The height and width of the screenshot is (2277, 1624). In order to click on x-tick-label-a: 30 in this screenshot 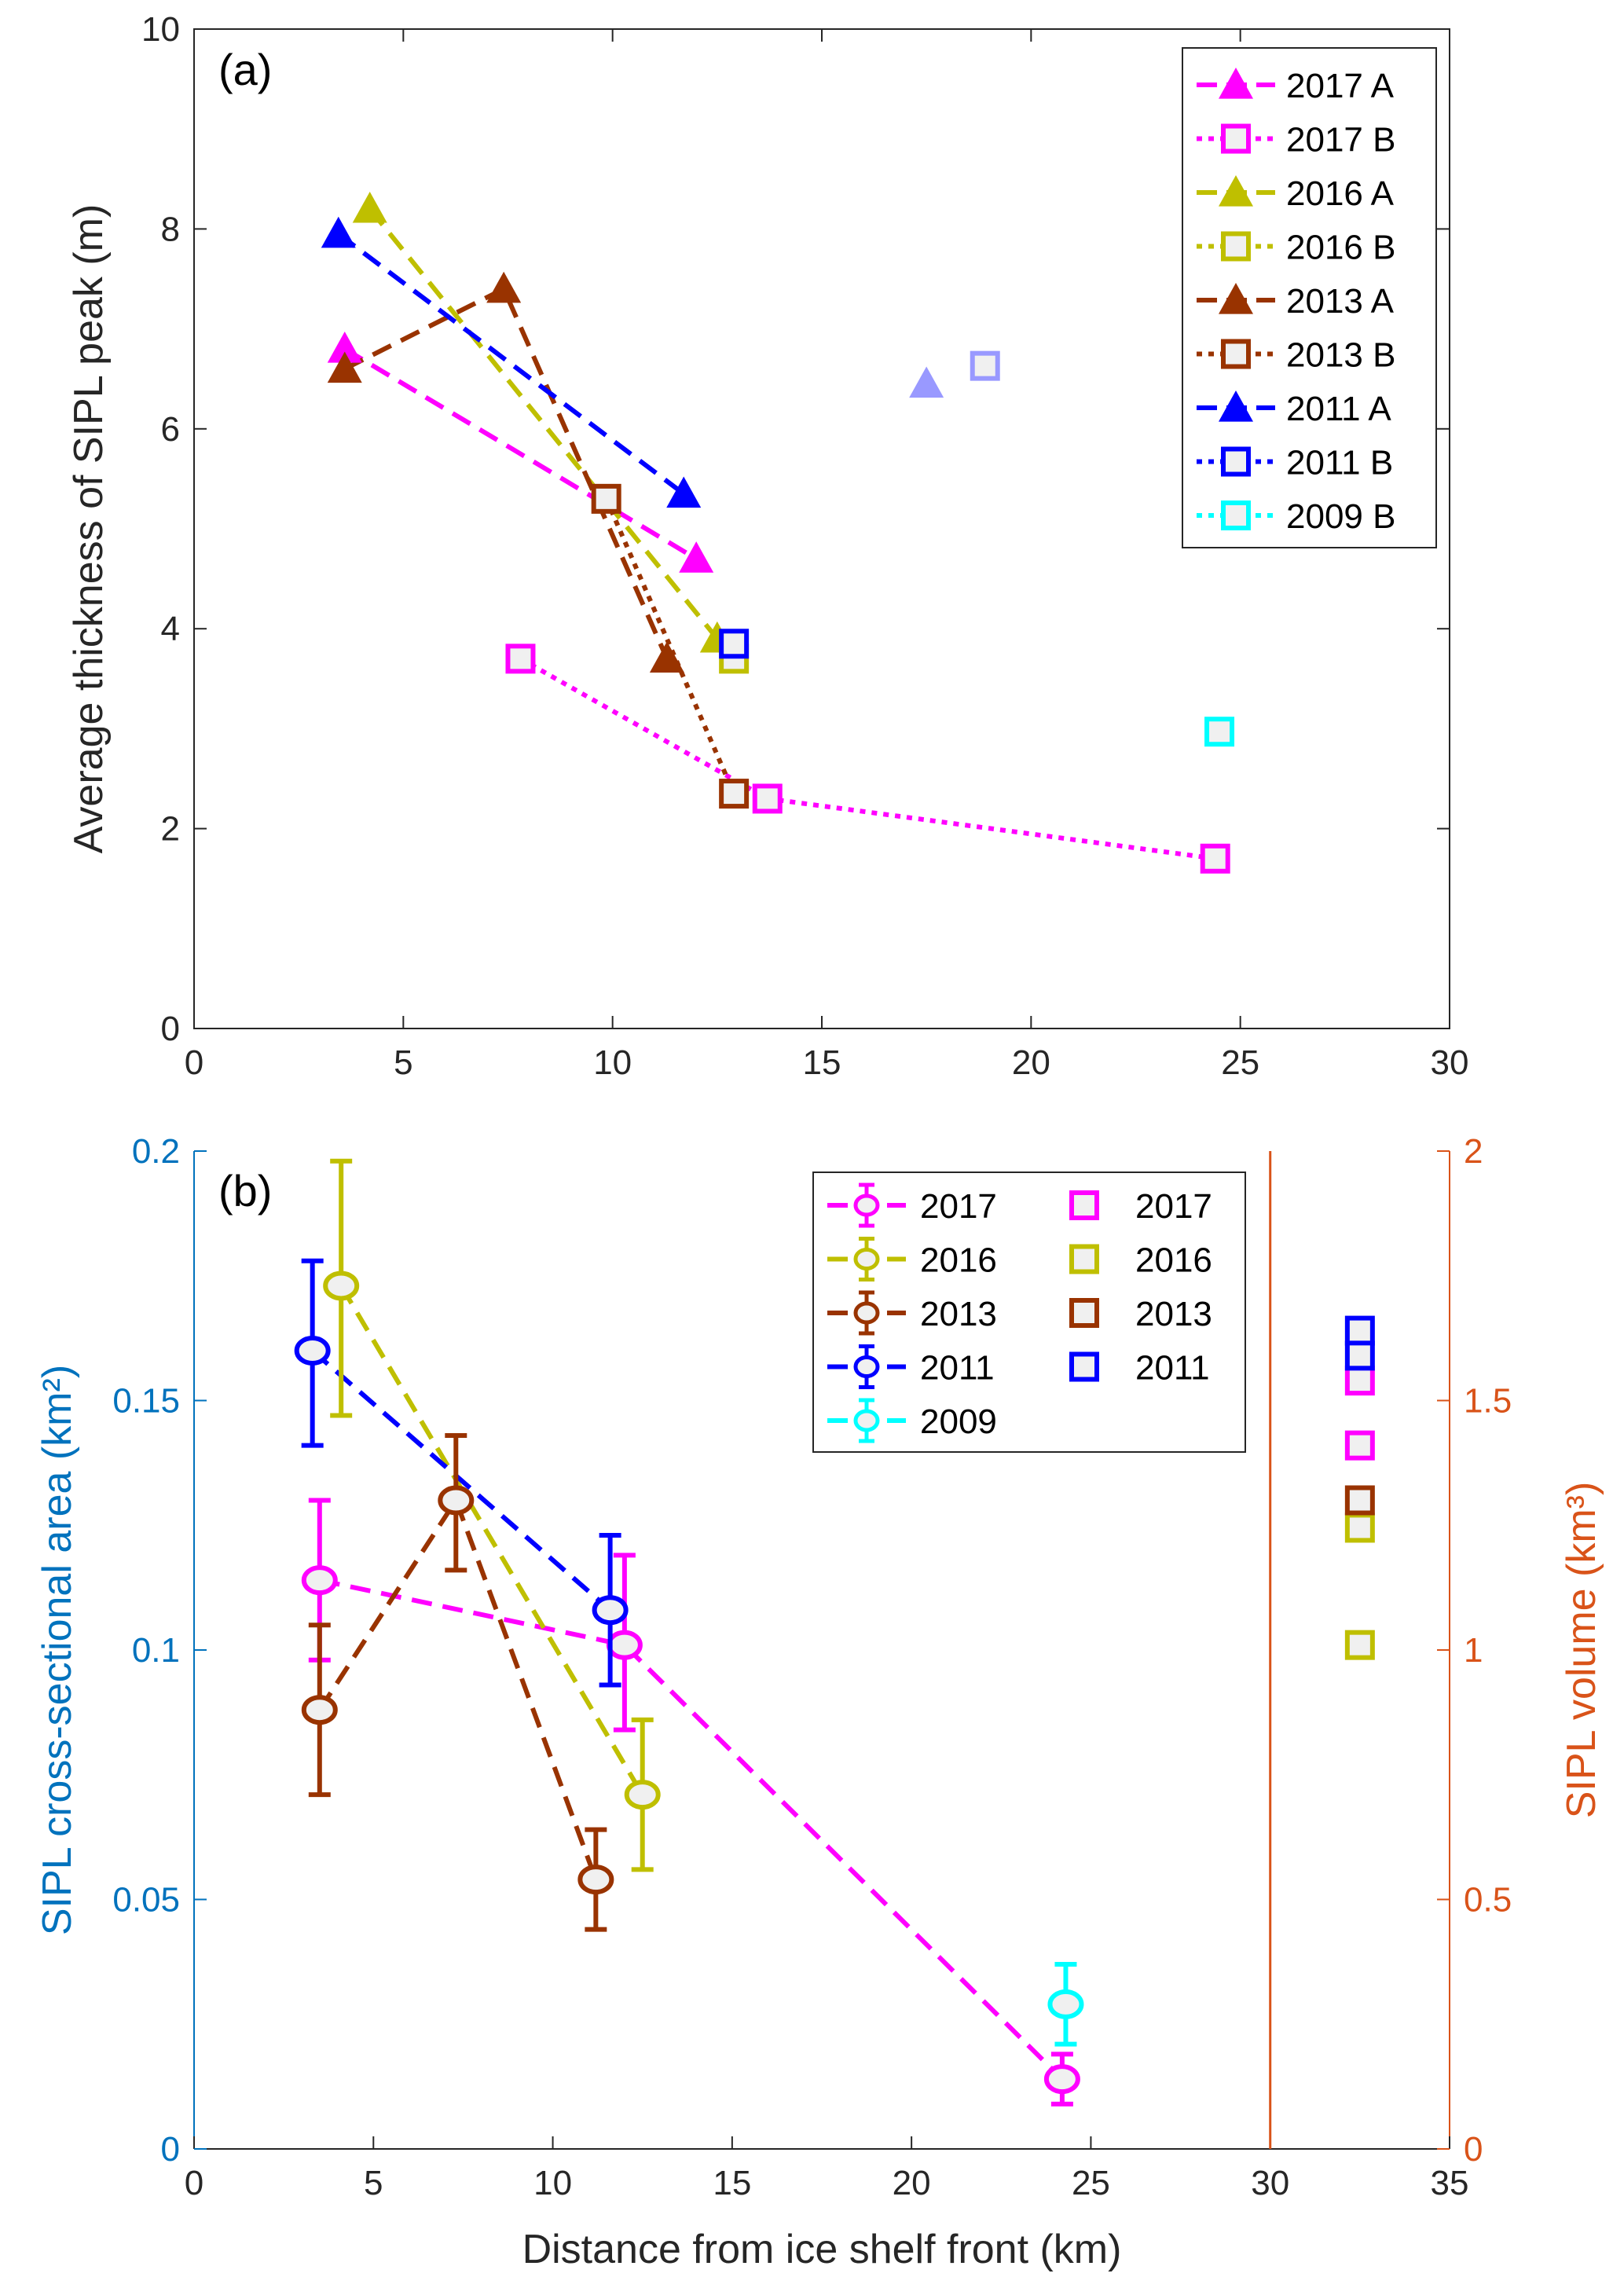, I will do `click(1450, 1062)`.